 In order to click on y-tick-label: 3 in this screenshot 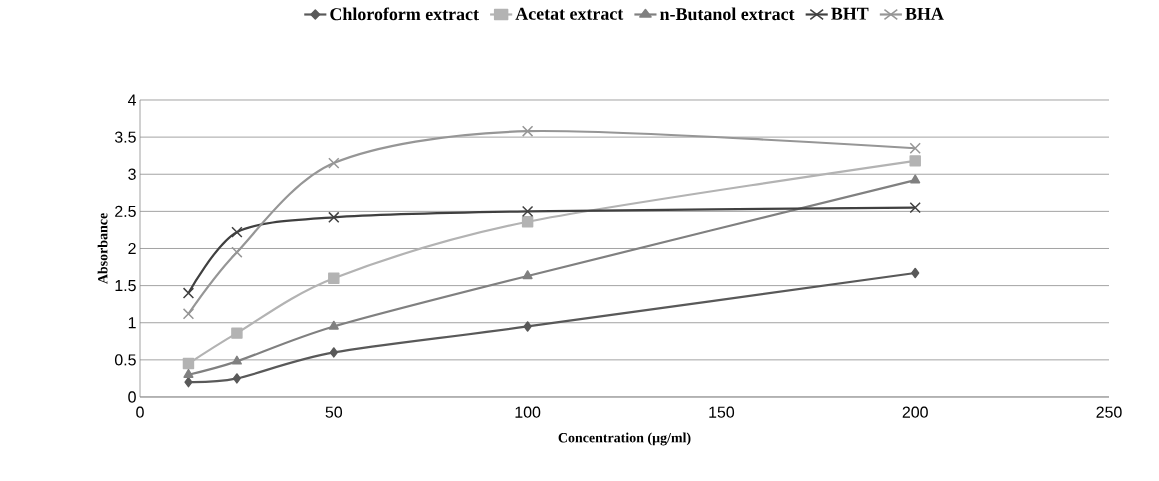, I will do `click(132, 174)`.